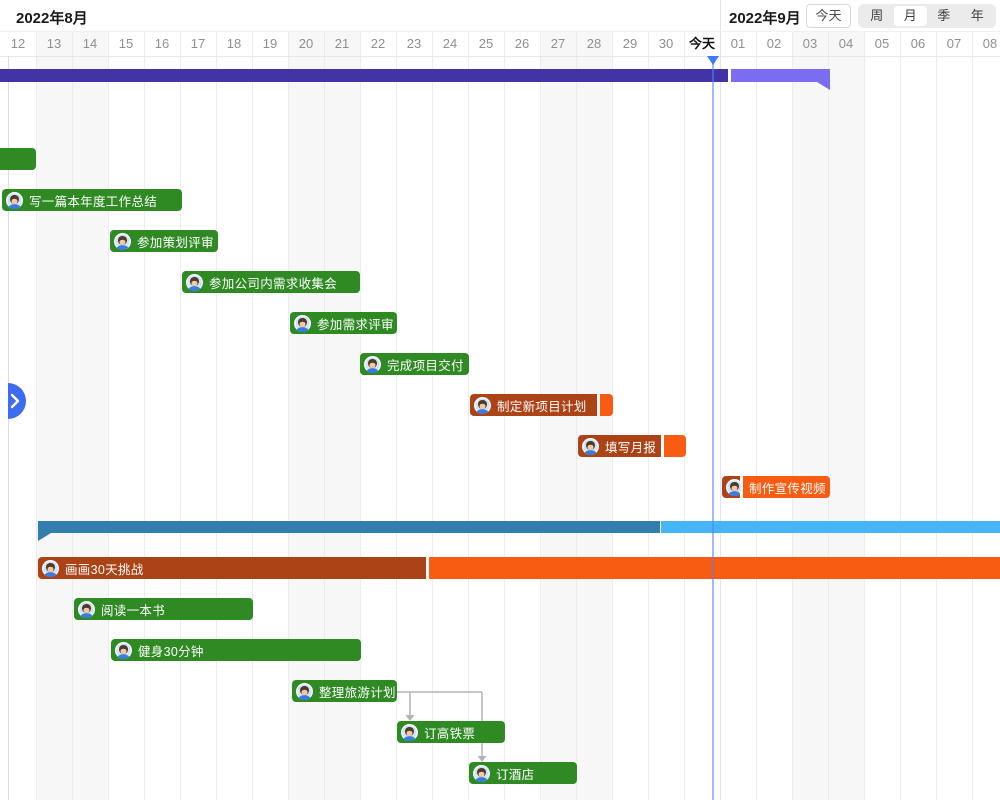 The image size is (1000, 800). Describe the element at coordinates (270, 43) in the screenshot. I see `date-cell: 19` at that location.